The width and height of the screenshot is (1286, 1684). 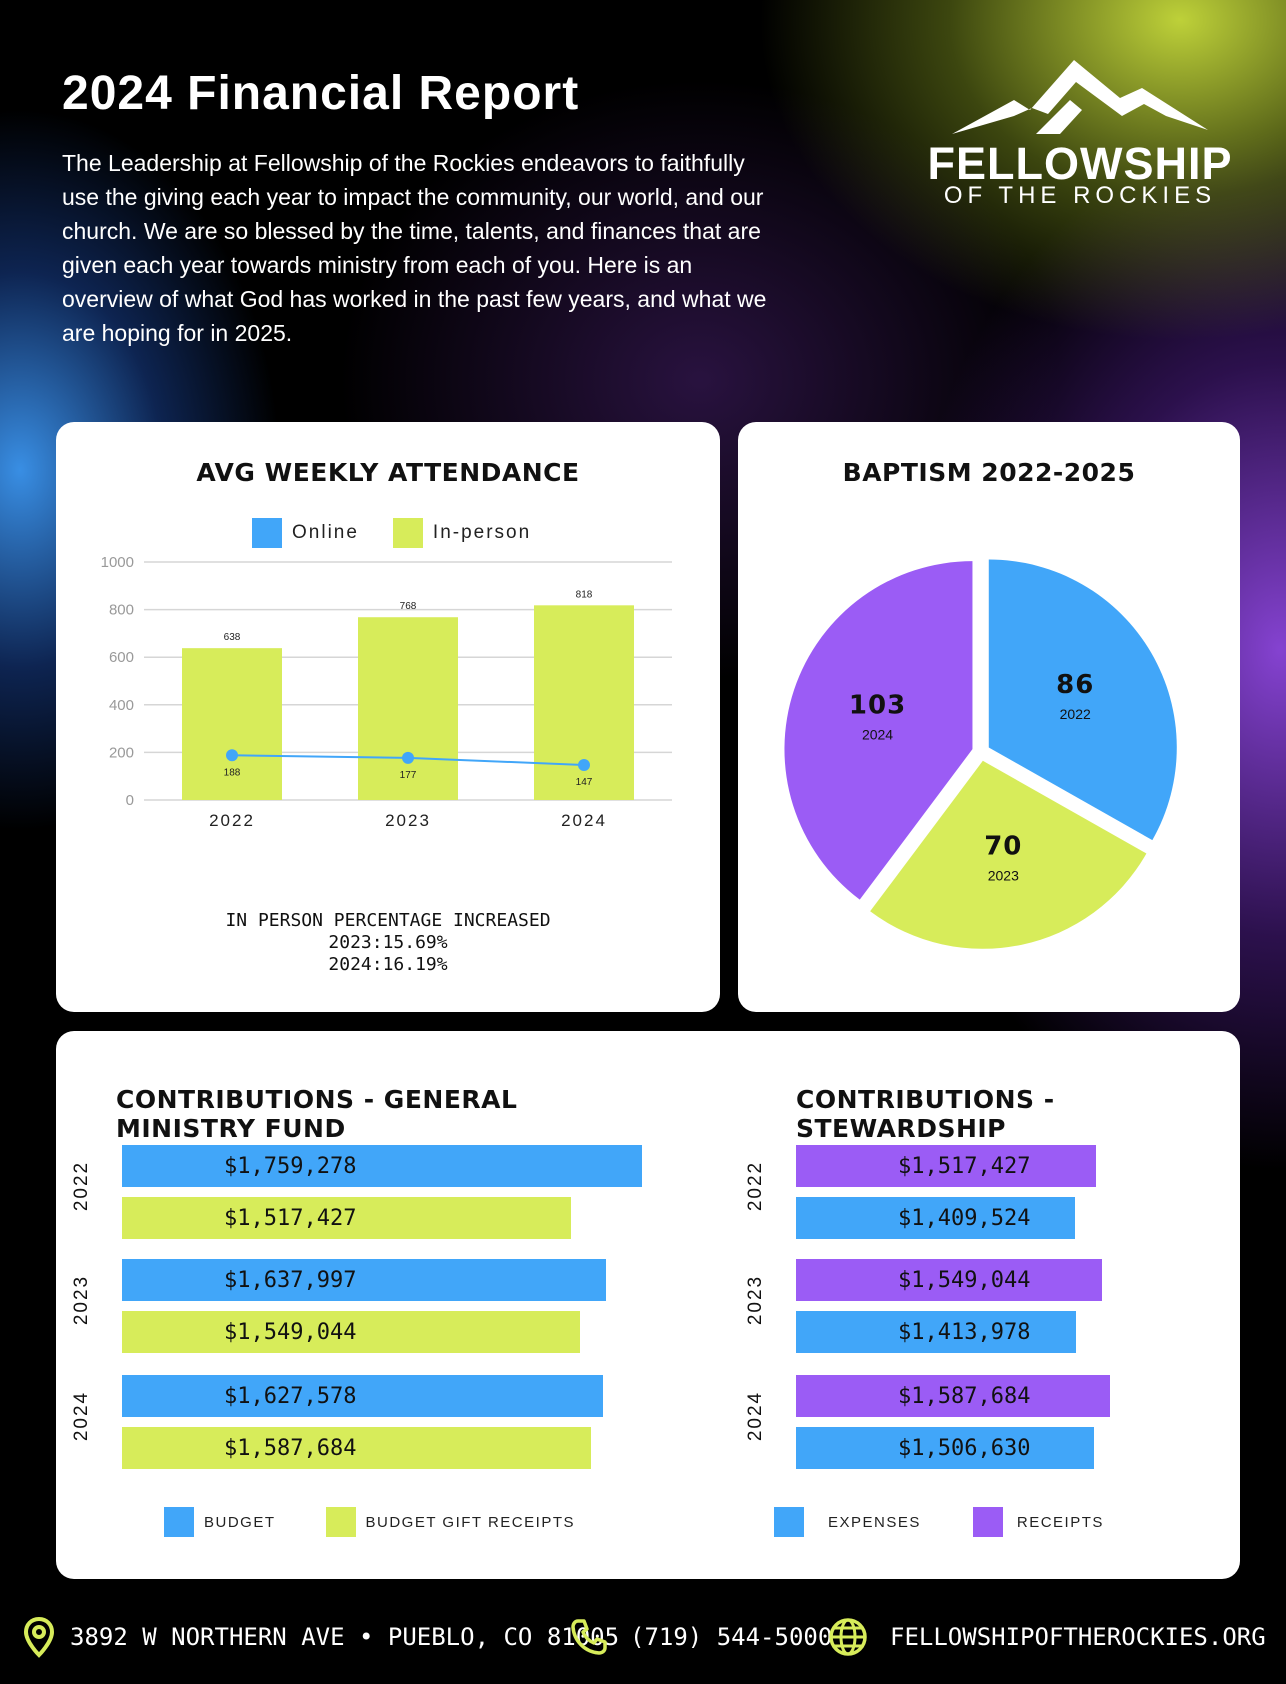 I want to click on baptism-title: BAPTISM 2022-2025, so click(x=989, y=472).